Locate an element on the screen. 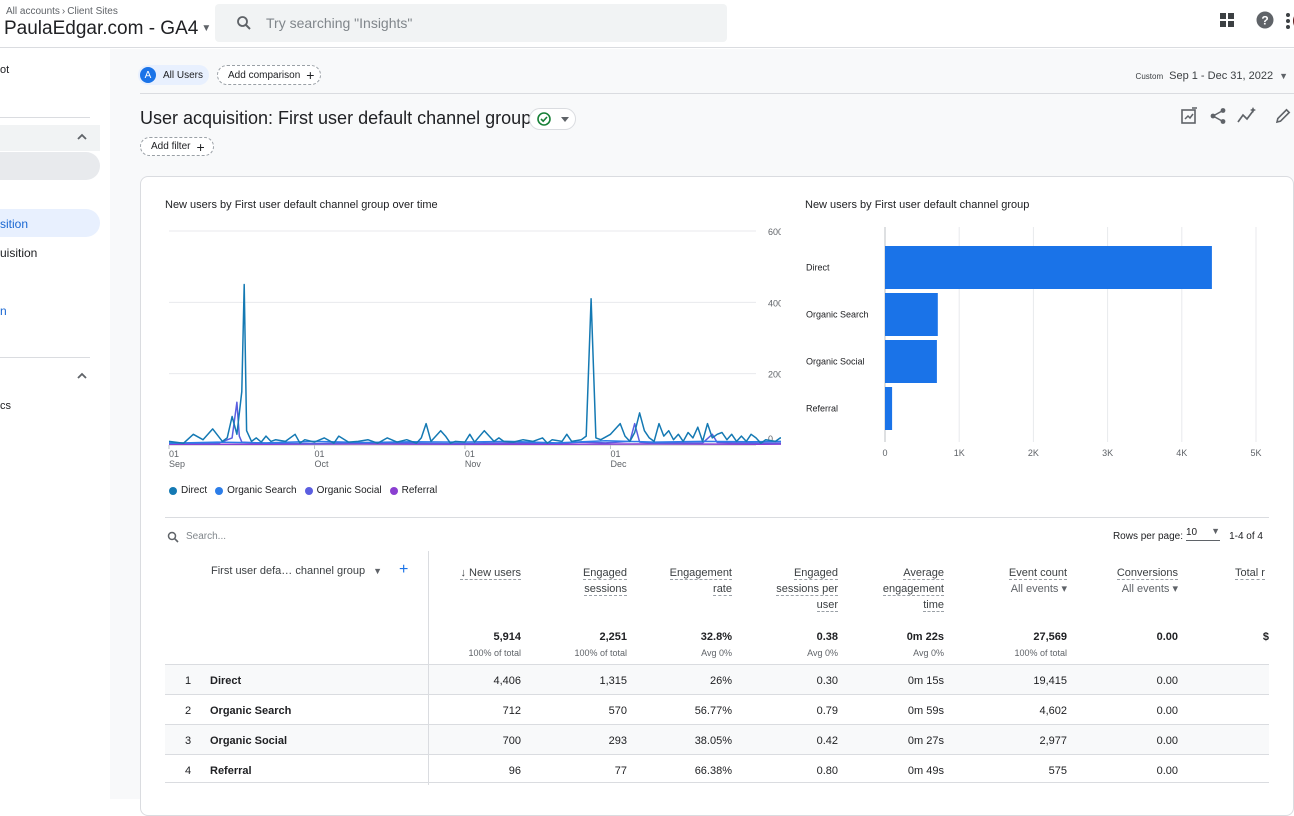  metric-header-label: sessions per is located at coordinates (807, 589).